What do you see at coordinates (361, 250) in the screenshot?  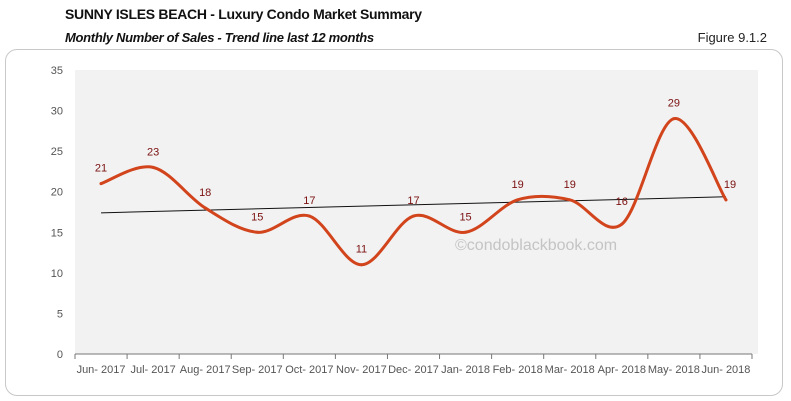 I see `data-label: 11` at bounding box center [361, 250].